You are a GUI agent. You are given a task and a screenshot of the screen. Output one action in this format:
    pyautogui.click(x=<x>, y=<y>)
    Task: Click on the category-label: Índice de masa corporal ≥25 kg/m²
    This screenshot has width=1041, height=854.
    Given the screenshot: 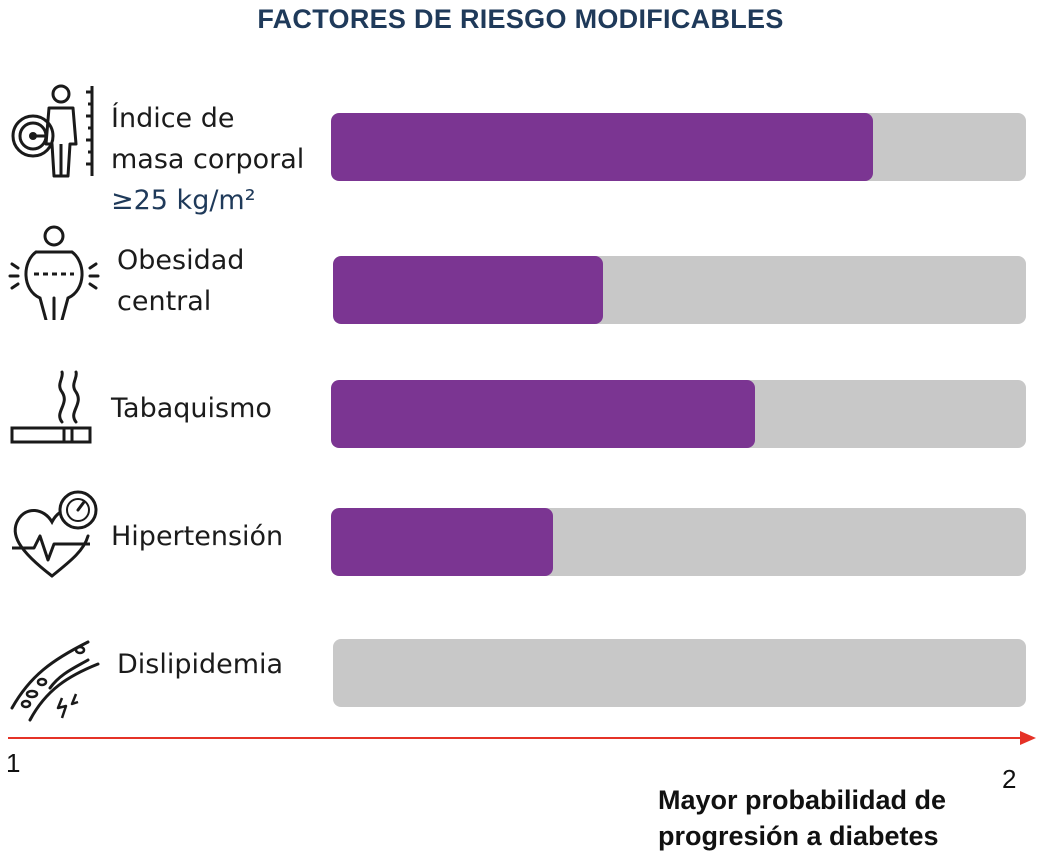 What is the action you would take?
    pyautogui.click(x=207, y=159)
    